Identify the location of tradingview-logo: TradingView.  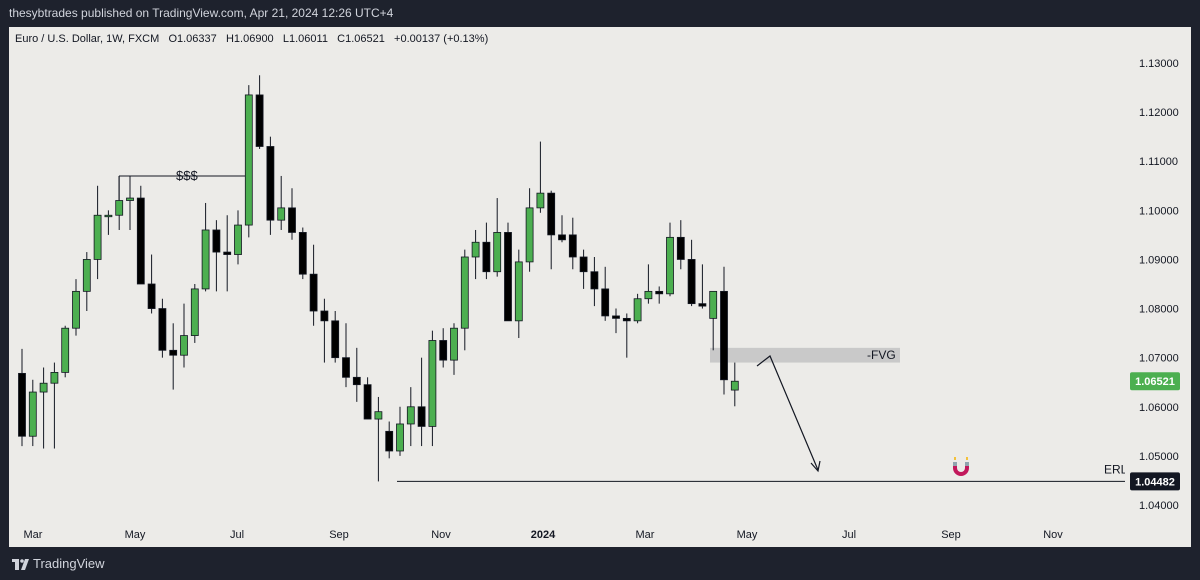
(58, 564).